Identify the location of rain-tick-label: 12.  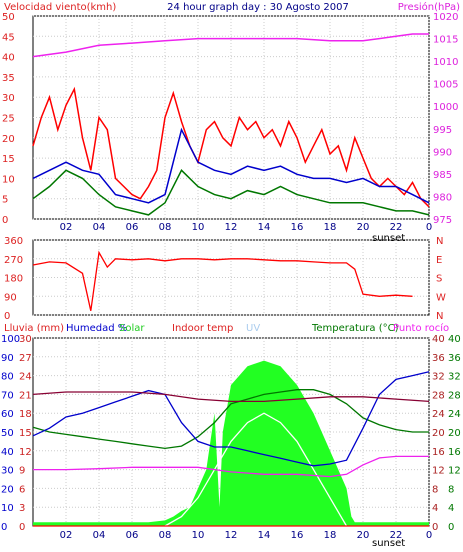
(25, 452).